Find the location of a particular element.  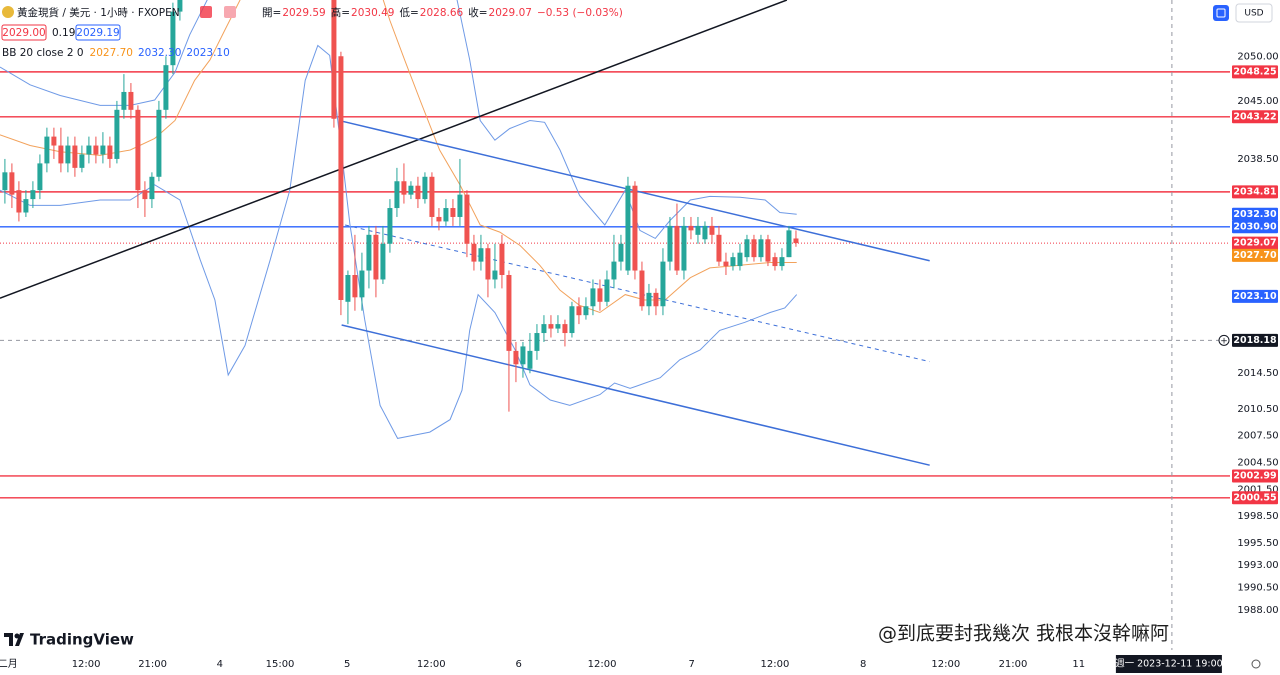

x-tick-label: 21:00 is located at coordinates (152, 664).